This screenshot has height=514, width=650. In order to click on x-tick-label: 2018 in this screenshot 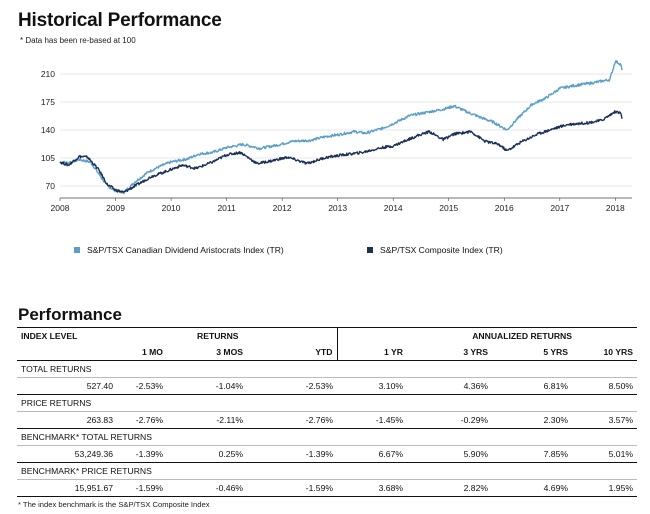, I will do `click(615, 208)`.